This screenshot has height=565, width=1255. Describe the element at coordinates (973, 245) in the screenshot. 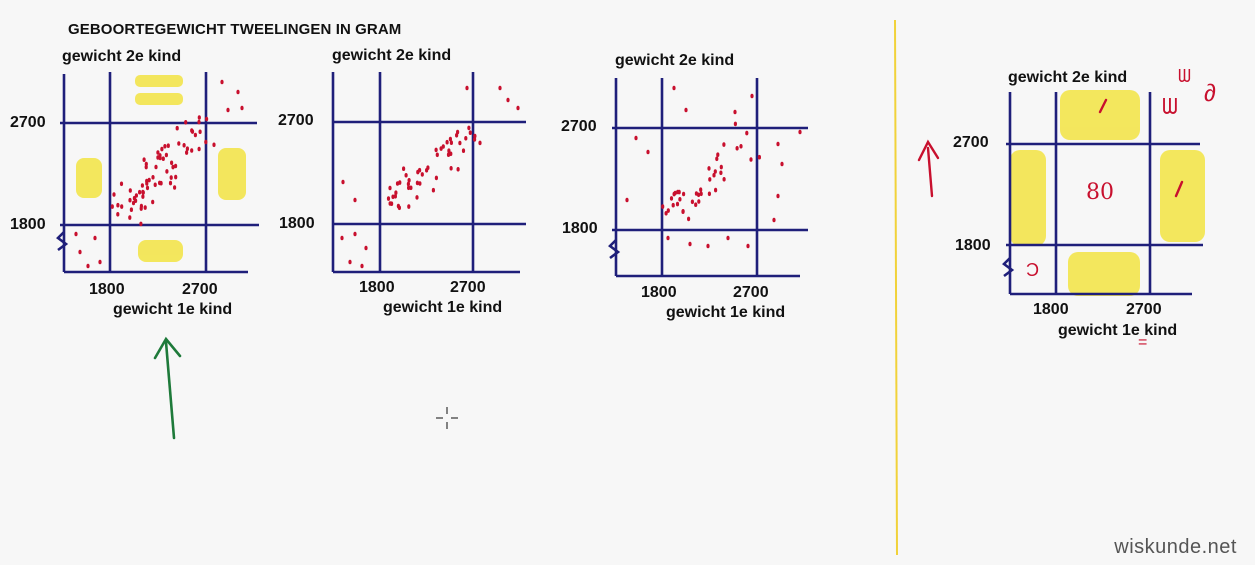

I see `y-tick-low-panel-4: 1800` at that location.